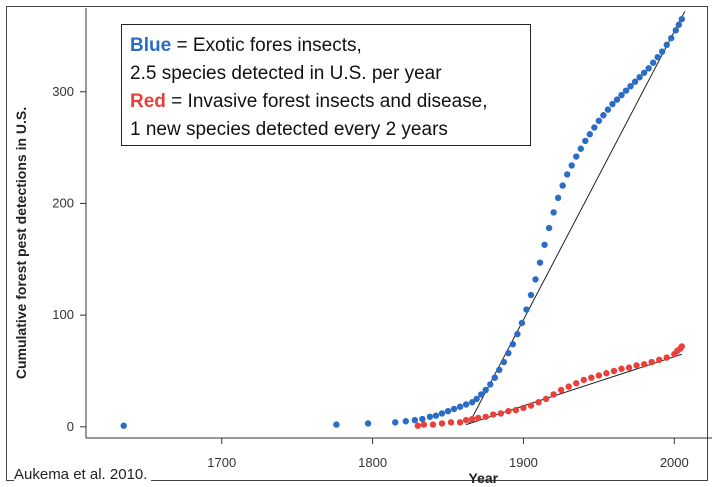 Image resolution: width=714 pixels, height=487 pixels. Describe the element at coordinates (148, 101) in the screenshot. I see `legend-key-red: Red` at that location.